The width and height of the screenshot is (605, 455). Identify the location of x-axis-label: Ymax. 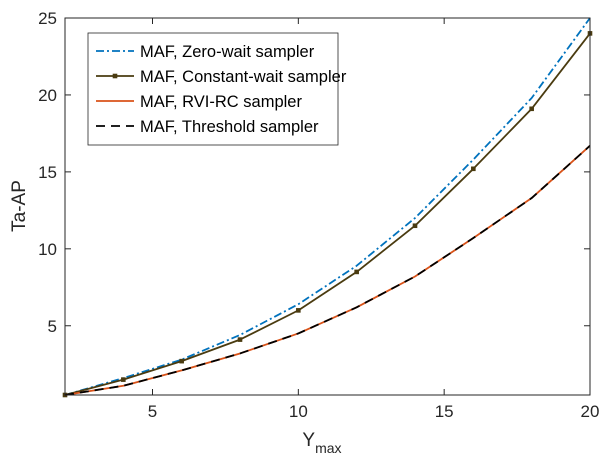
(321, 442).